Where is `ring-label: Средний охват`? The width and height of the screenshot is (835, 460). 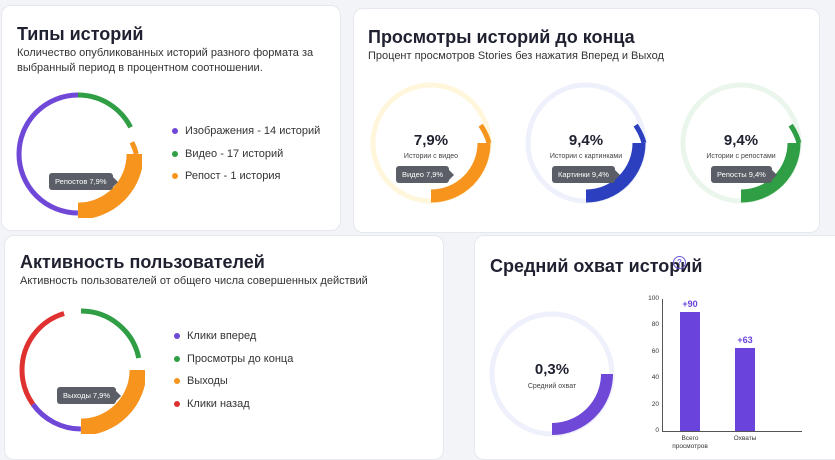
ring-label: Средний охват is located at coordinates (552, 386).